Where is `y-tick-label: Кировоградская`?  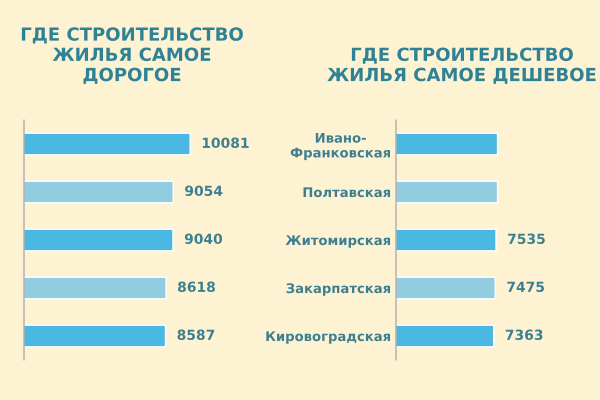
y-tick-label: Кировоградская is located at coordinates (328, 337).